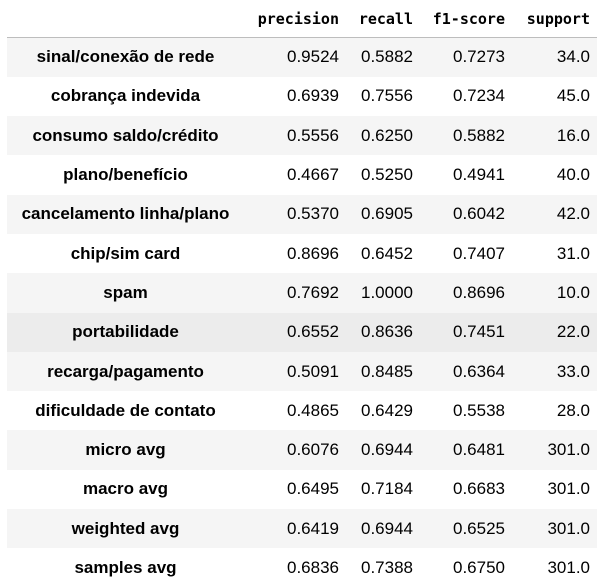  I want to click on row-label: spam, so click(125, 292).